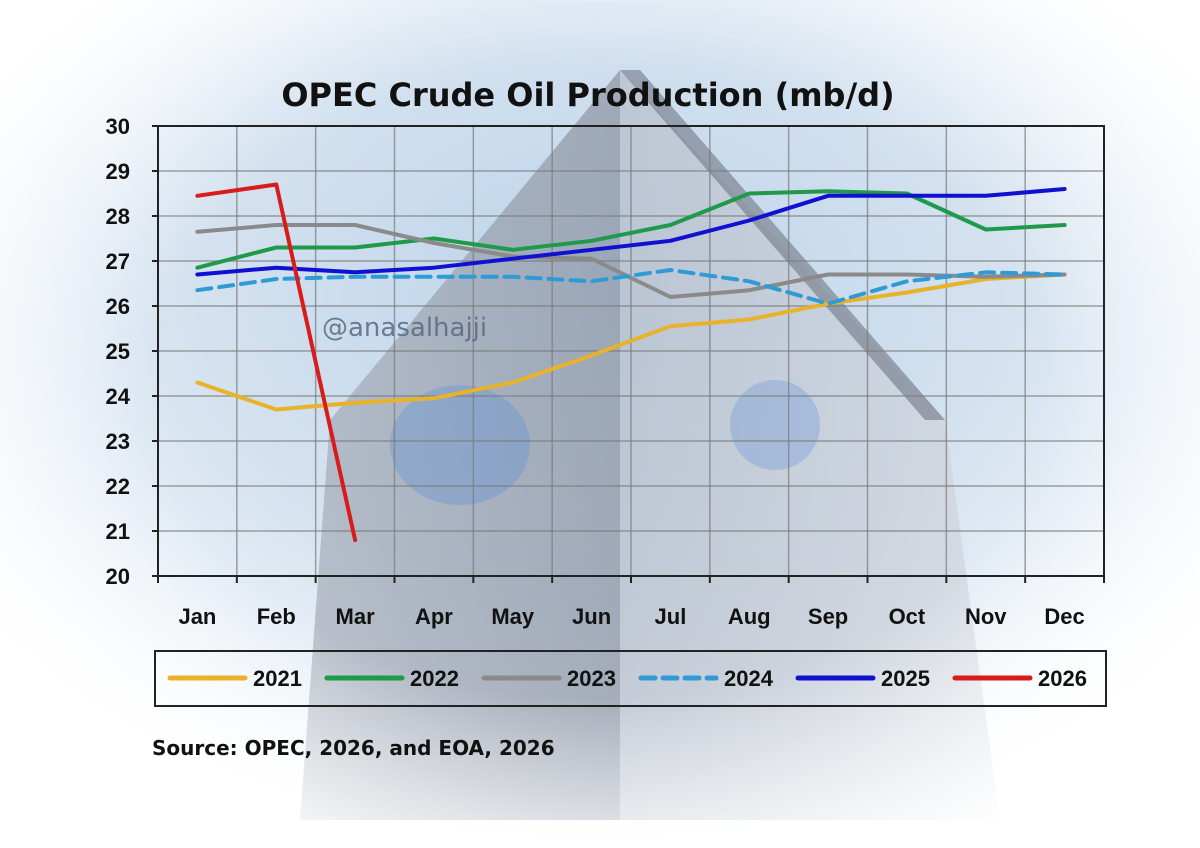 The height and width of the screenshot is (848, 1200). I want to click on legend-label-2023: 2023, so click(591, 678).